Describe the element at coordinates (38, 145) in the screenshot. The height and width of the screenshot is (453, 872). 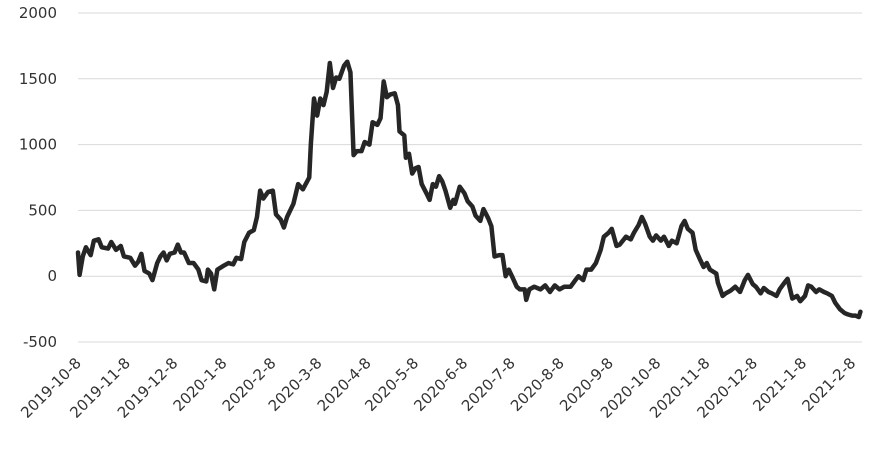
I see `y-tick-label: 1000` at that location.